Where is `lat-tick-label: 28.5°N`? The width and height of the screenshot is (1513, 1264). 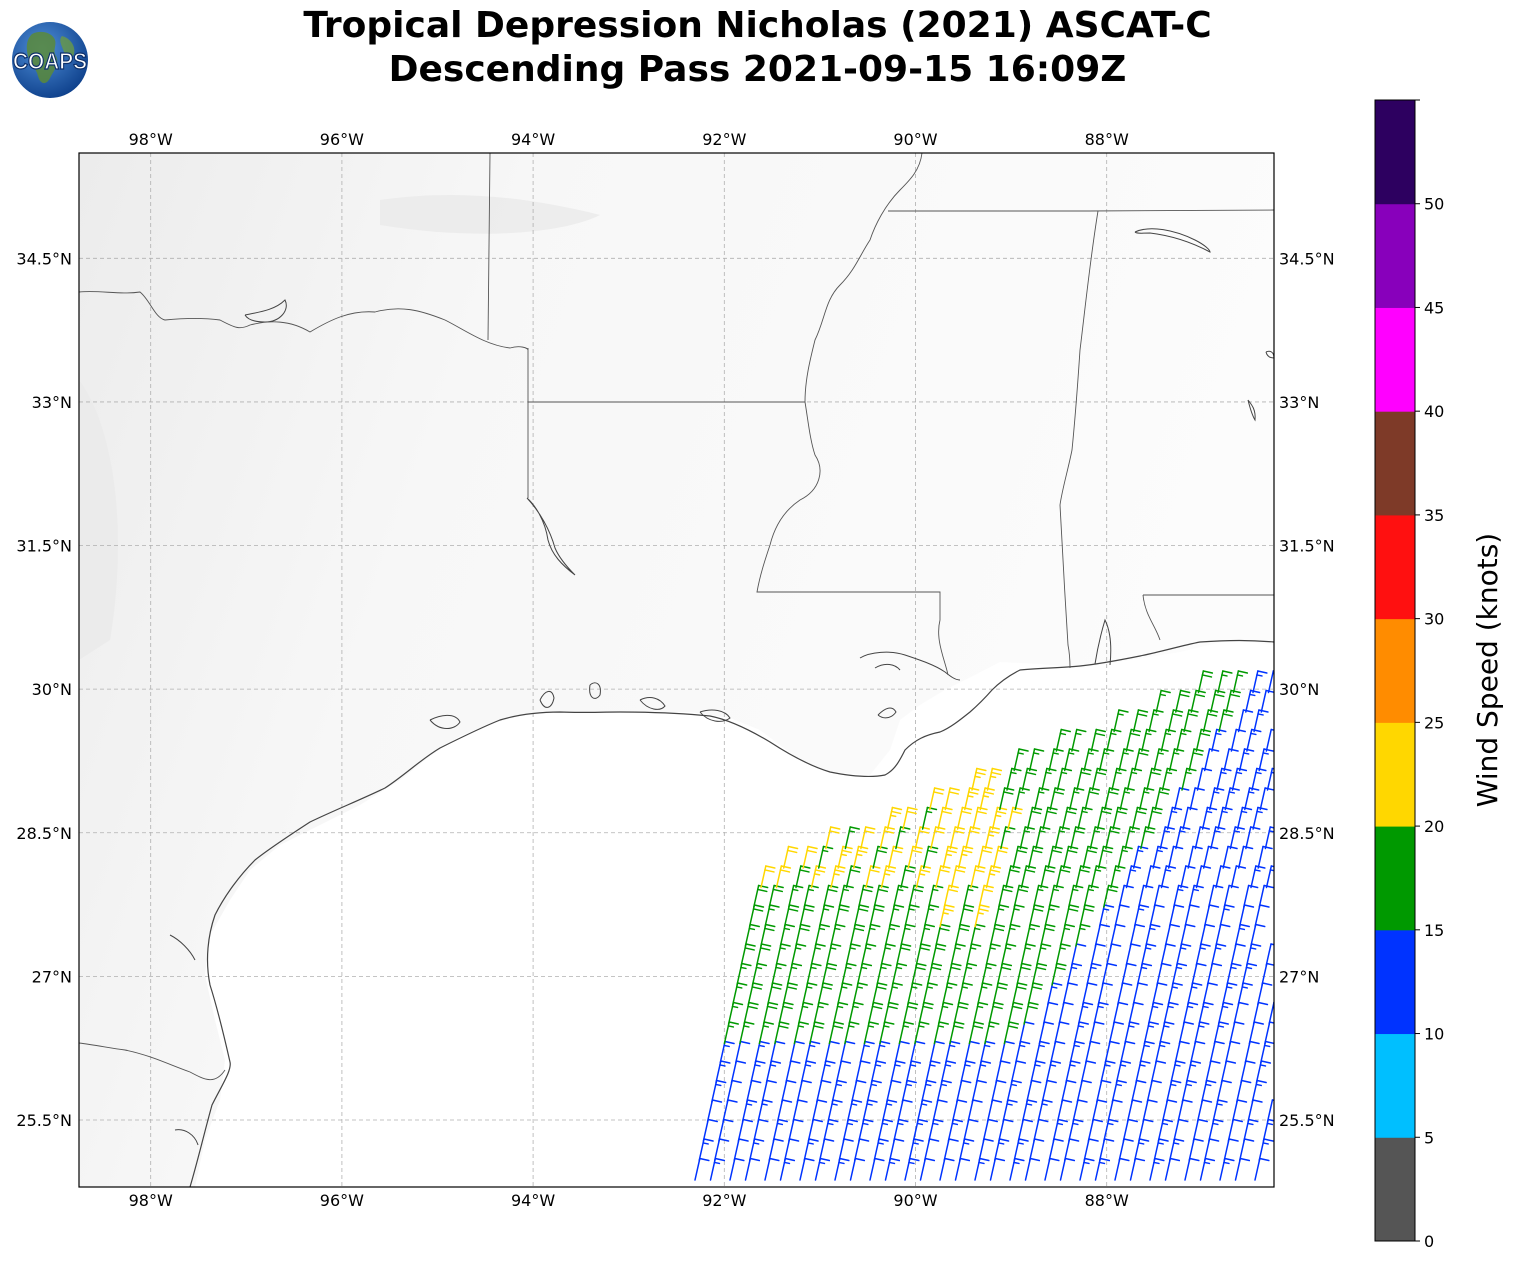 lat-tick-label: 28.5°N is located at coordinates (1307, 833).